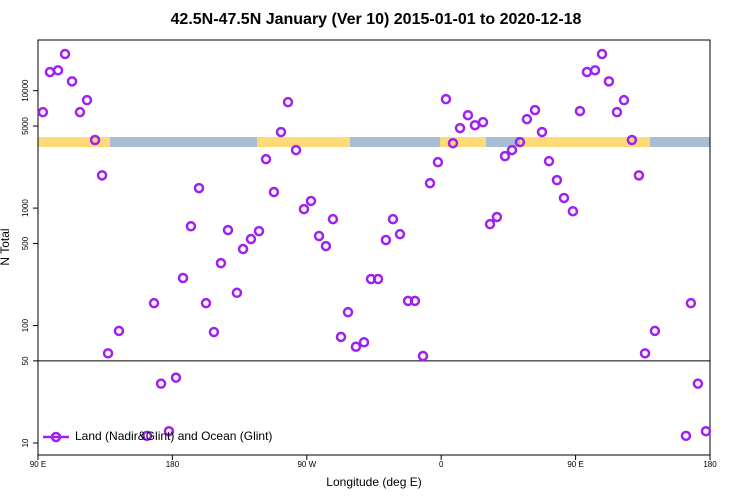 The width and height of the screenshot is (750, 500). Describe the element at coordinates (306, 464) in the screenshot. I see `x-tick-label: 90 W` at that location.